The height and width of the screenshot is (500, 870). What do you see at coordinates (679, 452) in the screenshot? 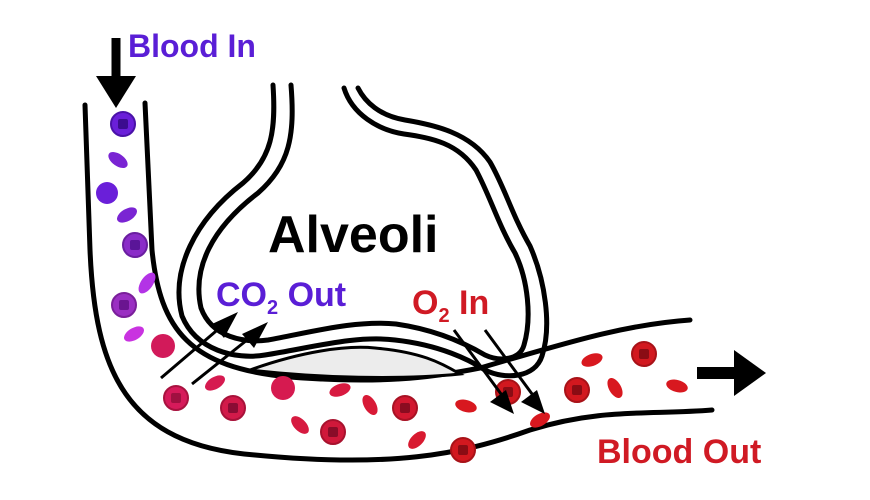
I see `blood-out-label: Blood Out` at bounding box center [679, 452].